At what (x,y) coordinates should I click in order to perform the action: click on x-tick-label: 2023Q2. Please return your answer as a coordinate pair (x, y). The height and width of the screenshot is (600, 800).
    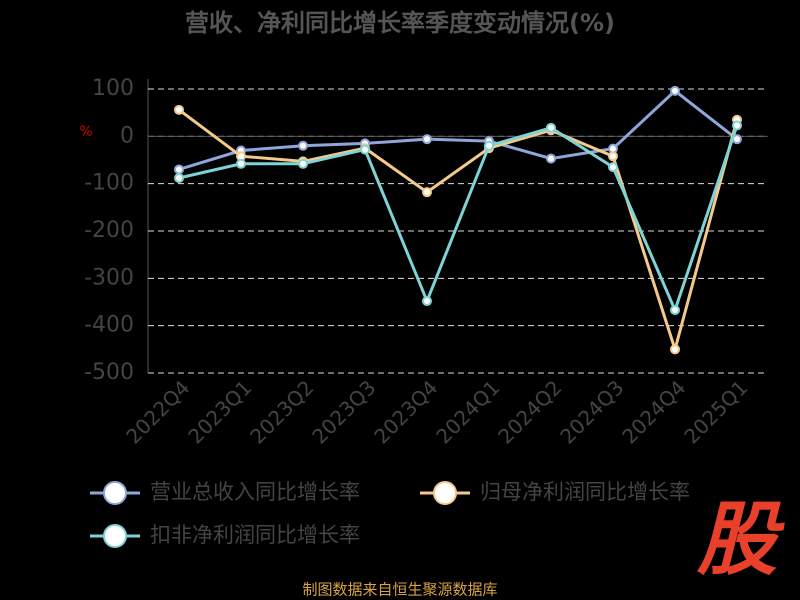
    Looking at the image, I should click on (281, 411).